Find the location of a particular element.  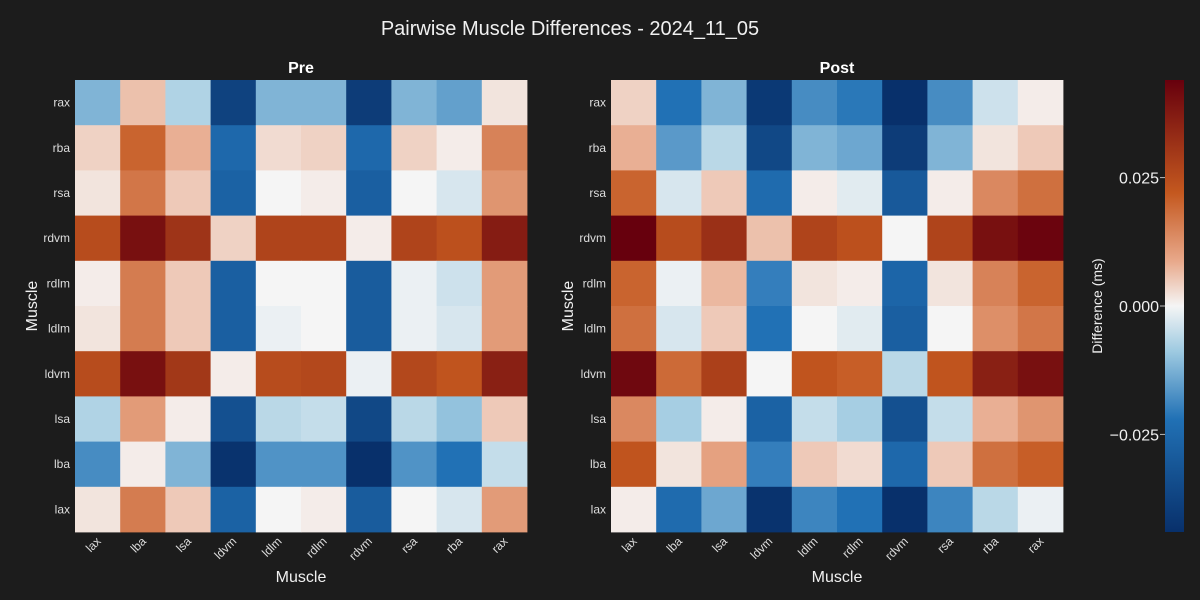

chart-title: Pairwise Muscle Differences - 2024_11_05 is located at coordinates (570, 29).